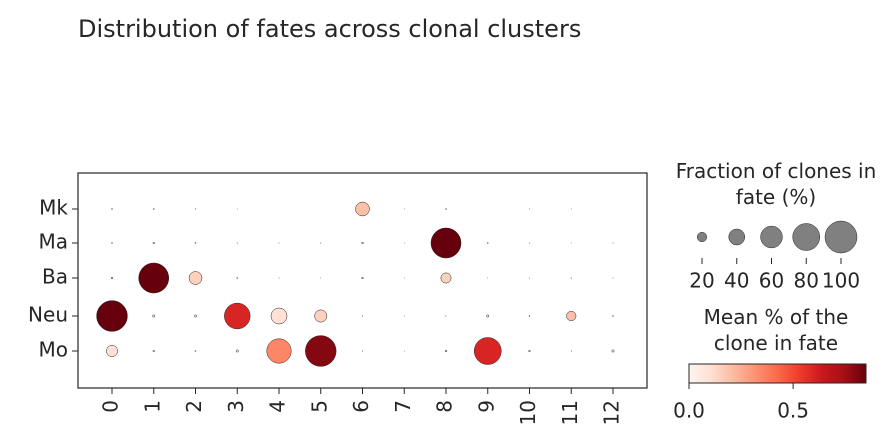 This screenshot has width=896, height=447. I want to click on x-tick-label: 8, so click(445, 406).